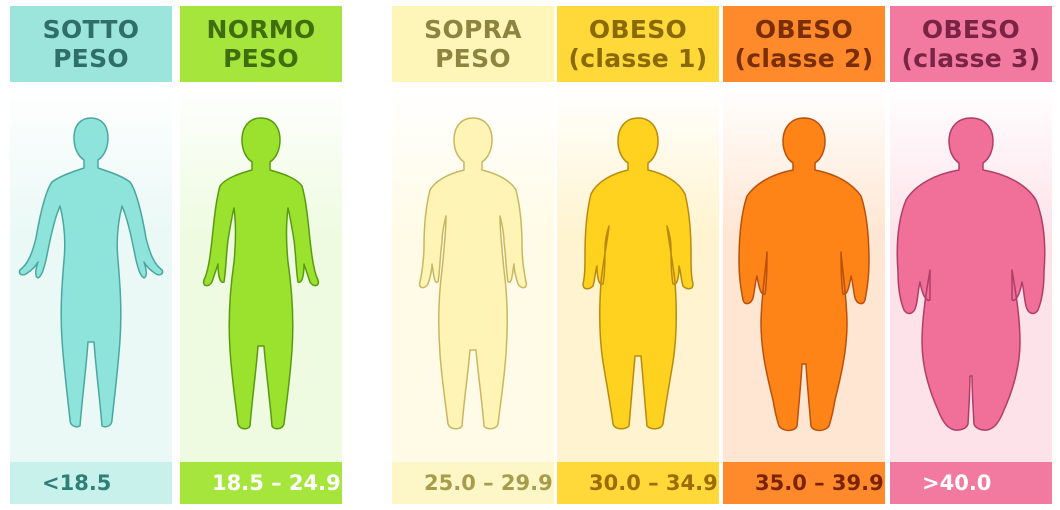 The image size is (1060, 510). I want to click on category-label-line2: (classe 3), so click(971, 58).